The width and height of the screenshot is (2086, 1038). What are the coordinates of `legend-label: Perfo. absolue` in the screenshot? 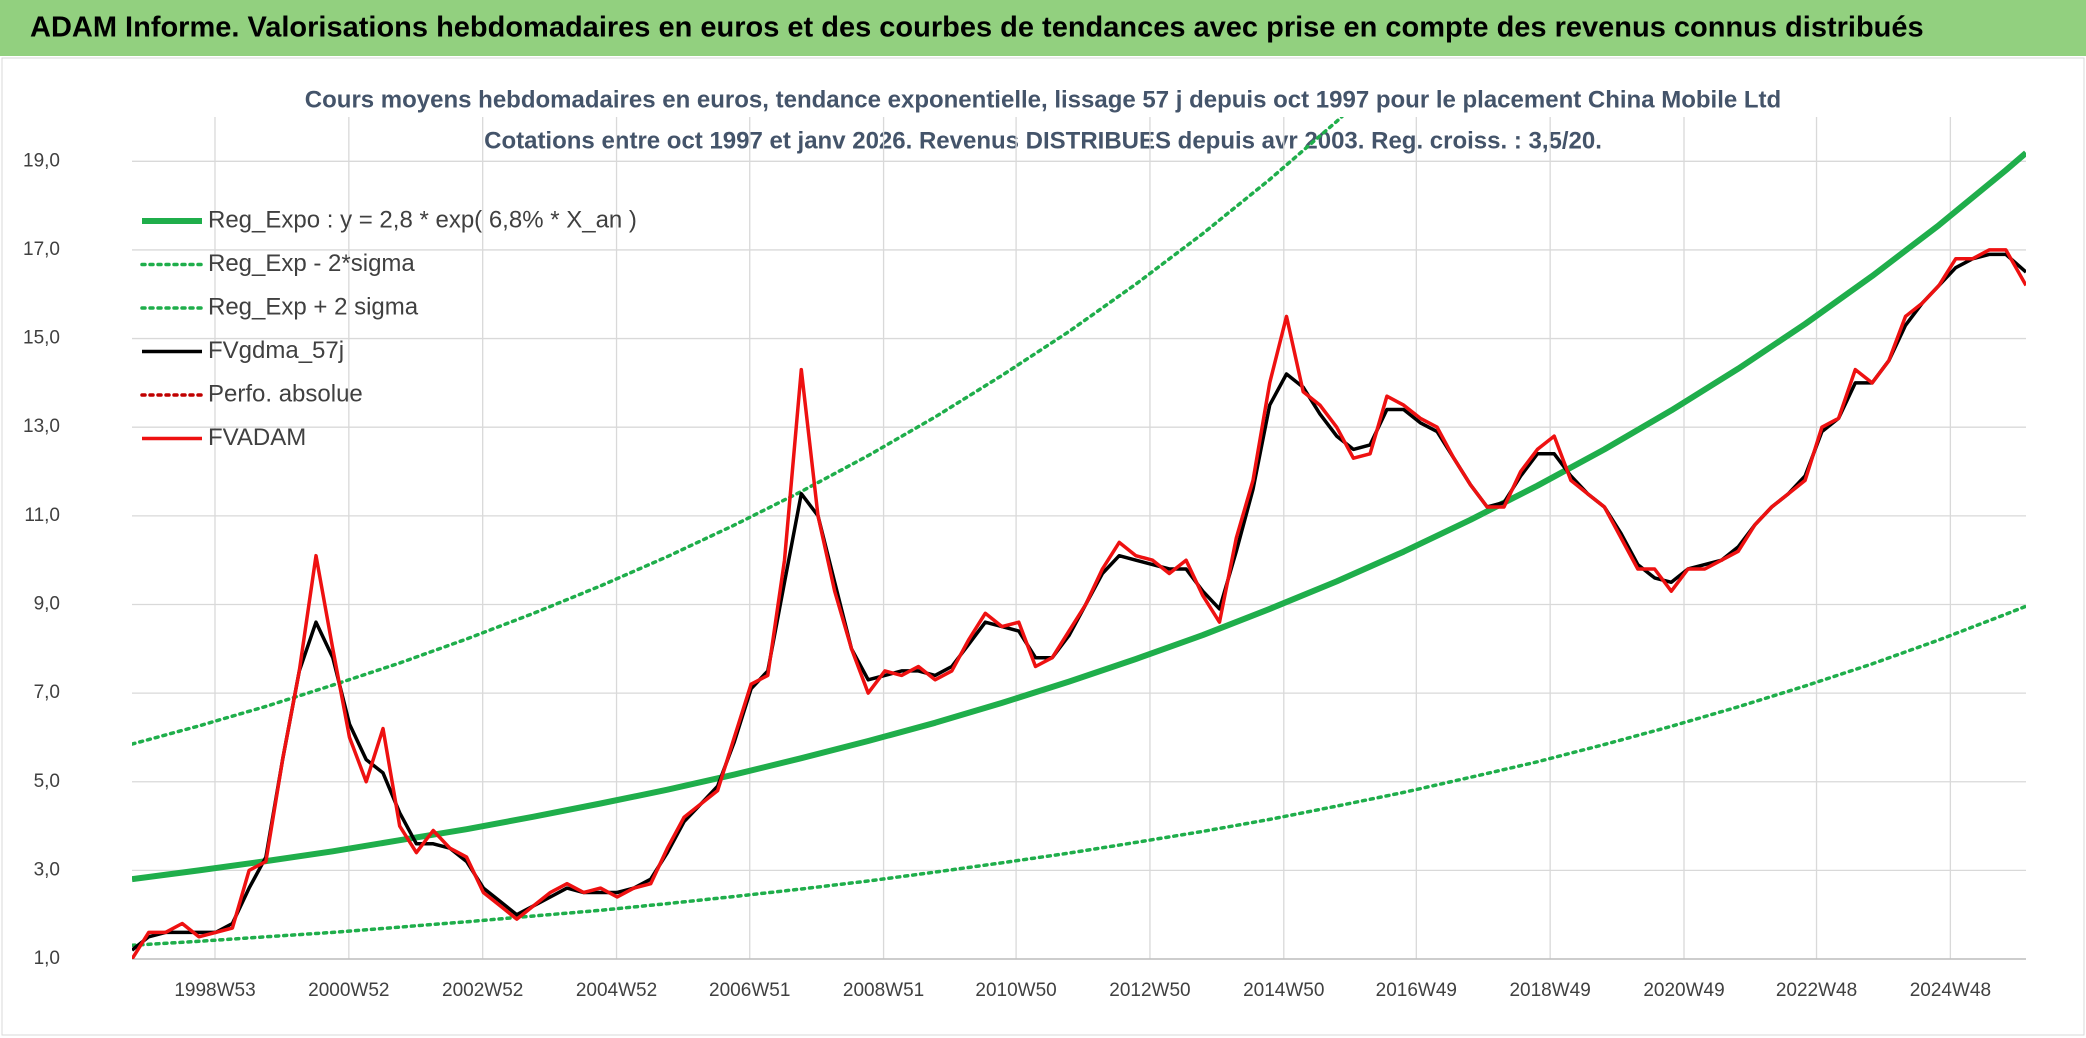 It's located at (285, 393).